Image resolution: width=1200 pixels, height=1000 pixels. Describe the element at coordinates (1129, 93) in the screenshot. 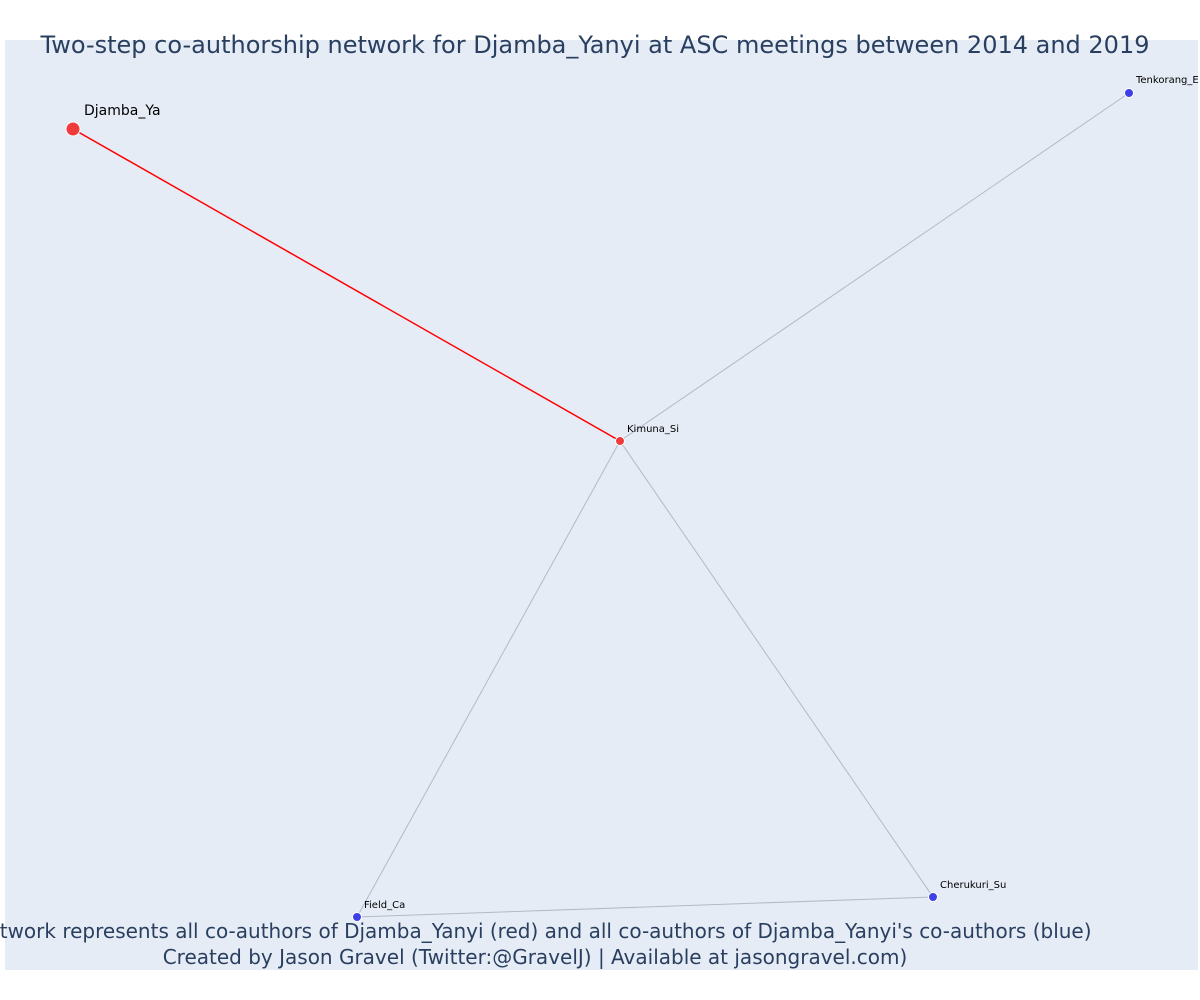

I see `node-tenkorang` at that location.